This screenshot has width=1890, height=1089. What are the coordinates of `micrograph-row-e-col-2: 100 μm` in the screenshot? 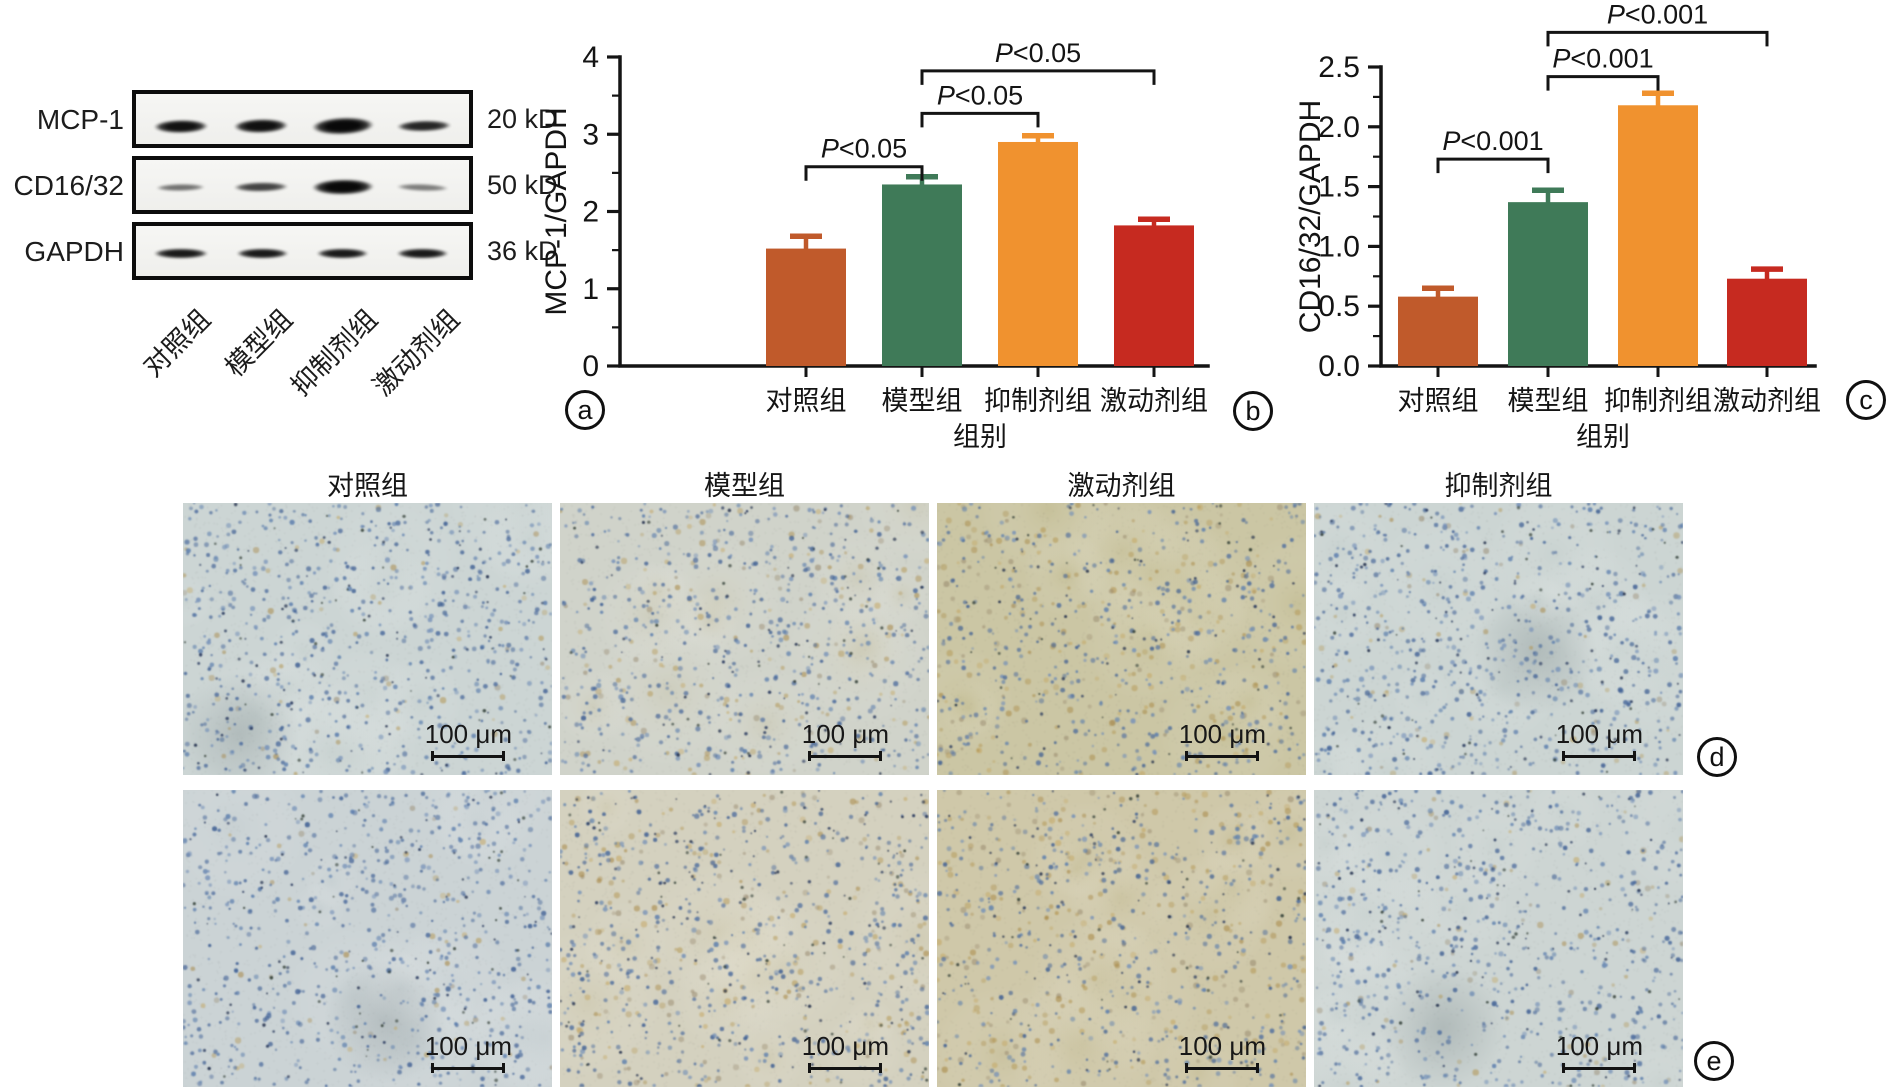 It's located at (744, 938).